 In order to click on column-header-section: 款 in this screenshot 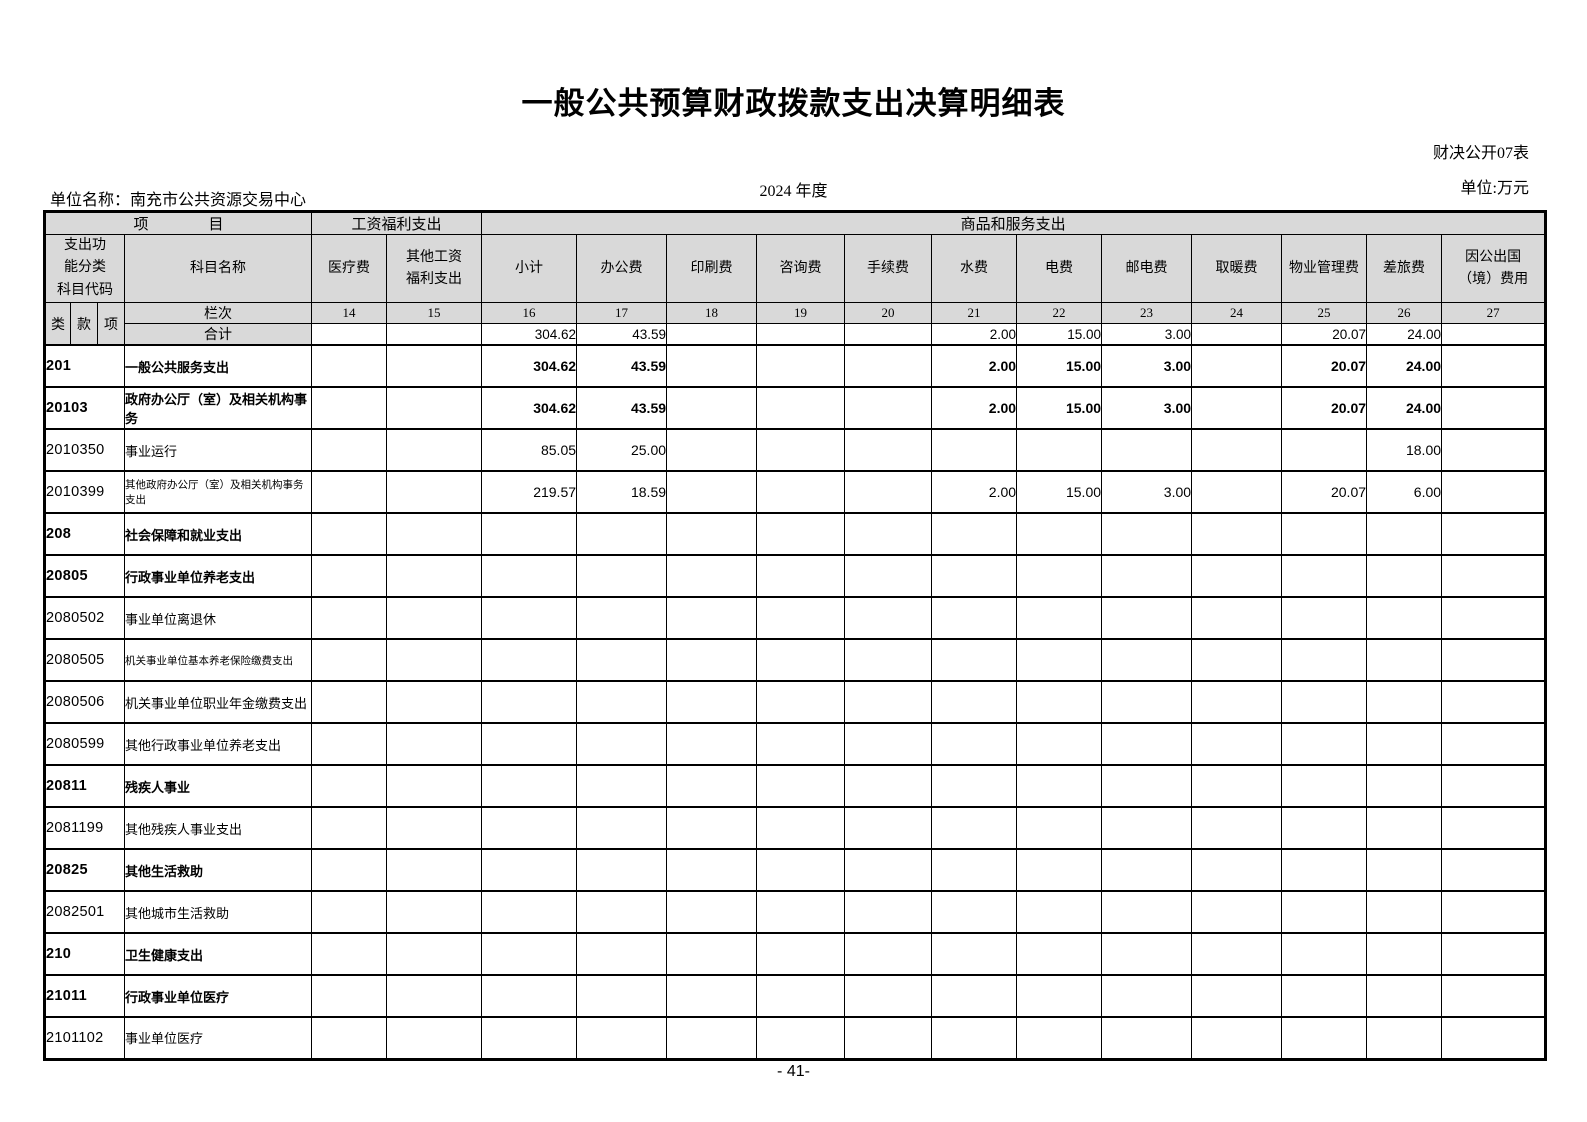, I will do `click(84, 324)`.